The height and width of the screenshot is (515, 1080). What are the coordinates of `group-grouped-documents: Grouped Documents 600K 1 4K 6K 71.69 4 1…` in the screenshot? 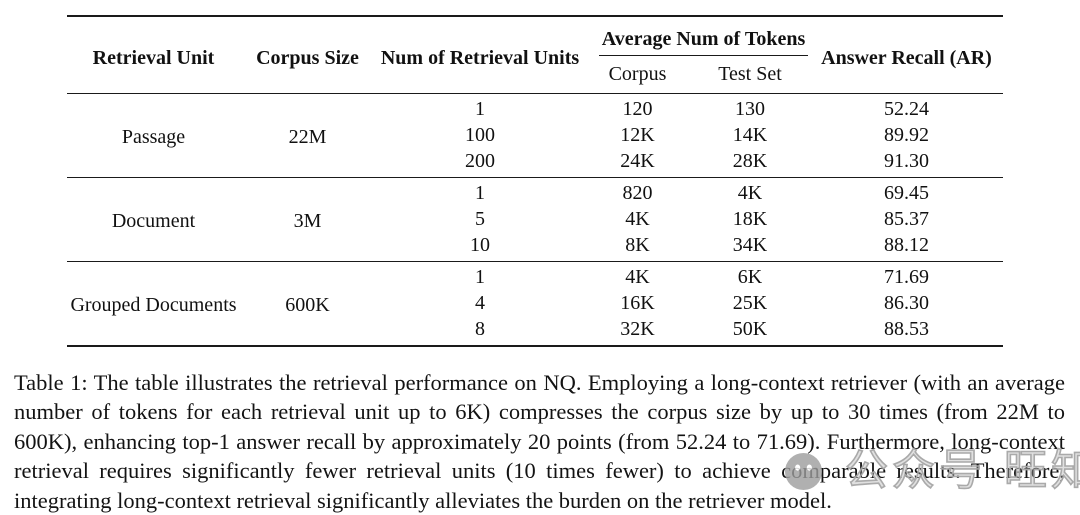 It's located at (535, 303).